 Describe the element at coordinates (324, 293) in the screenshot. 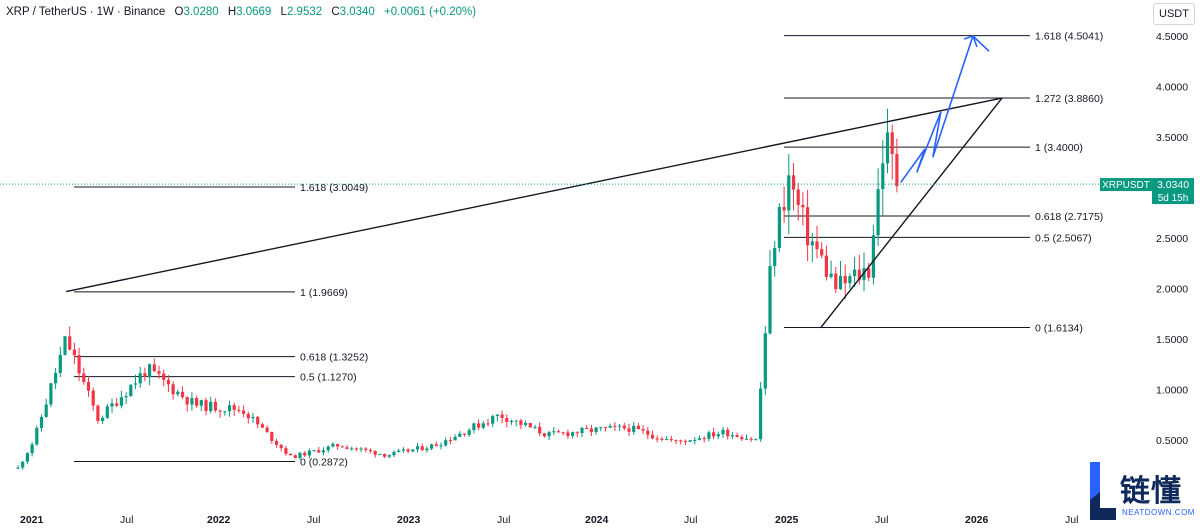

I see `fib-level-label: 1 (1.9669)` at that location.